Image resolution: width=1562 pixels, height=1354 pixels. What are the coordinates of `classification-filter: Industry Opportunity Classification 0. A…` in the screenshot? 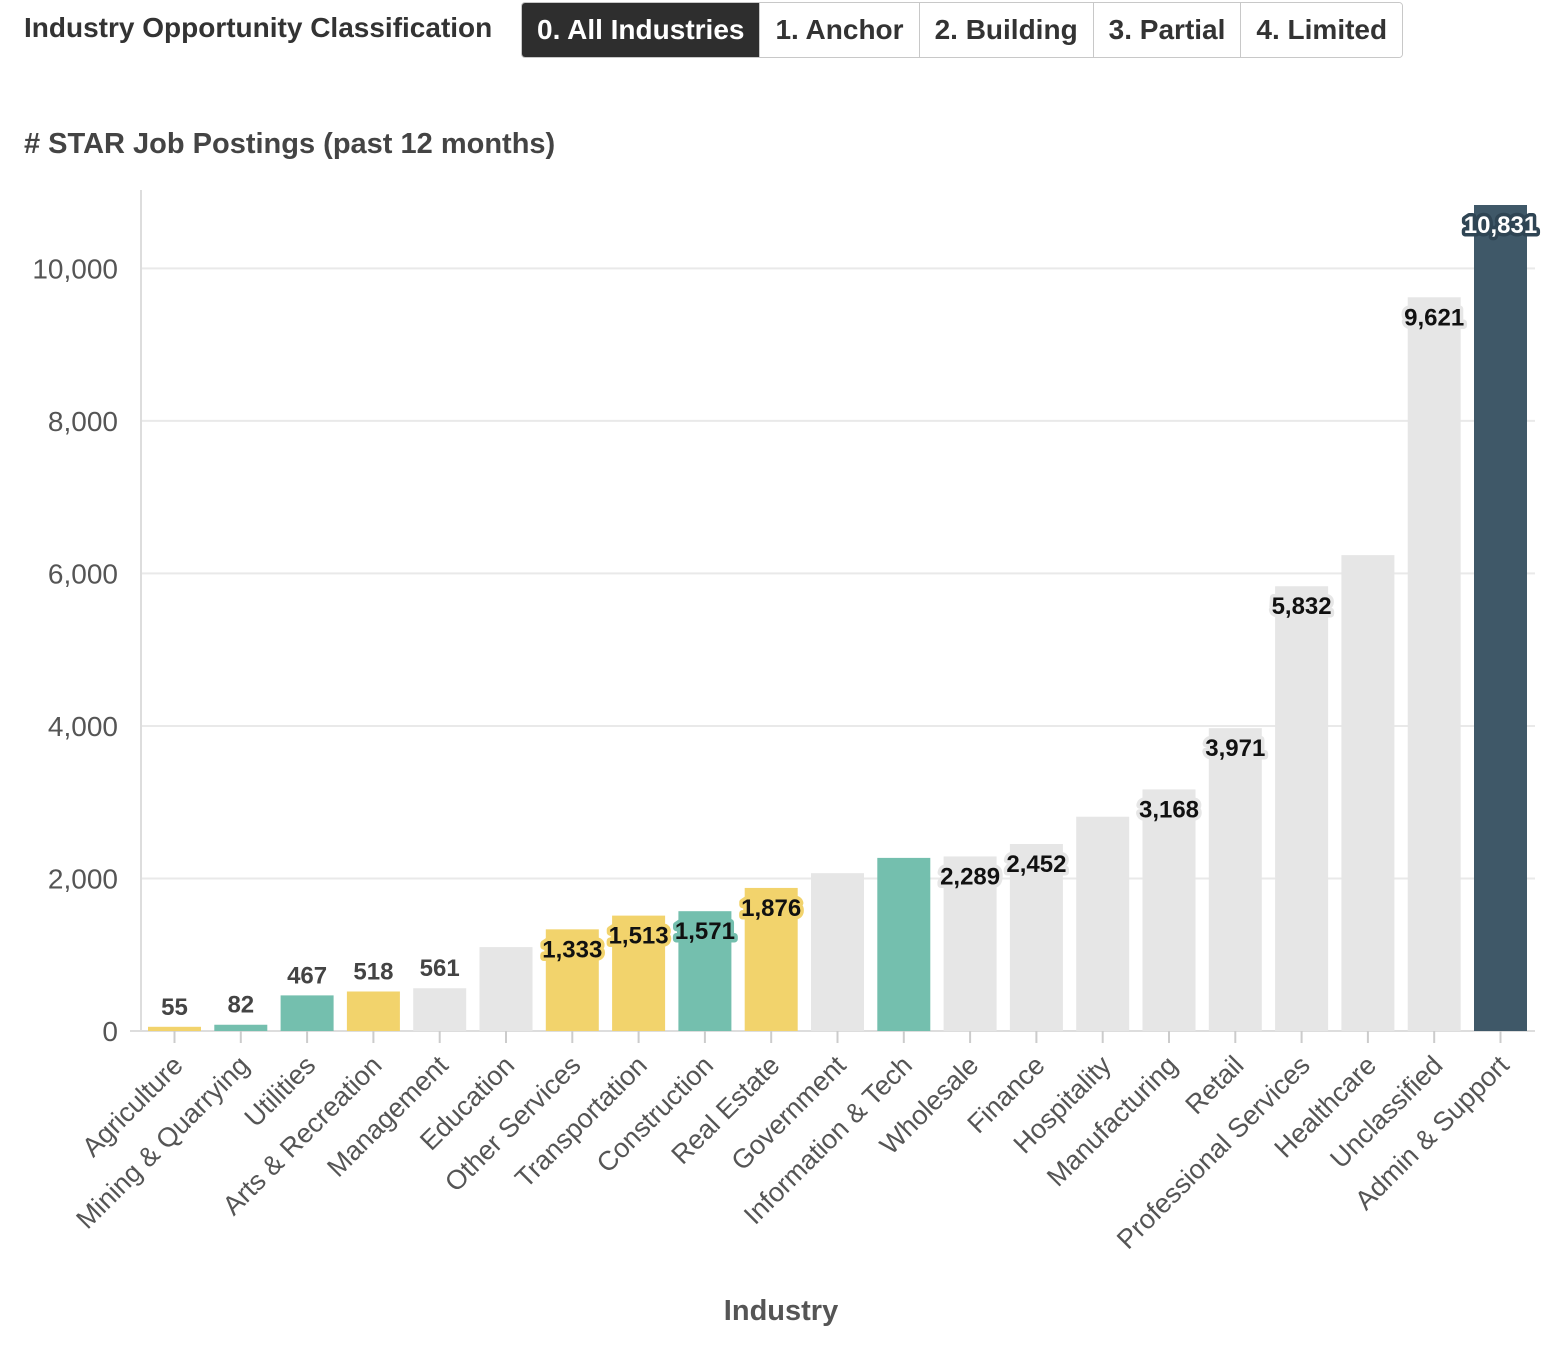 It's located at (781, 31).